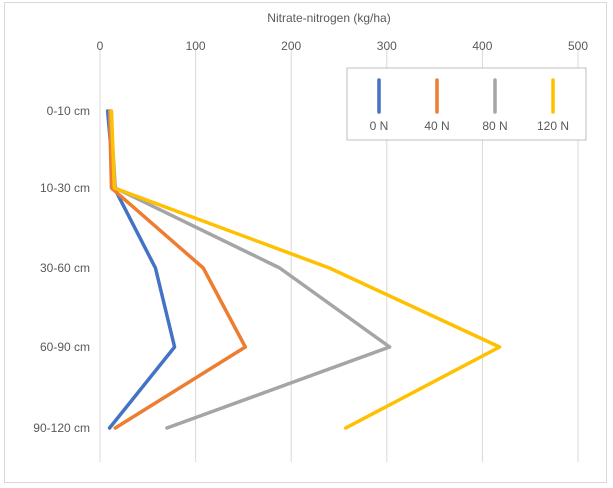  Describe the element at coordinates (578, 46) in the screenshot. I see `x-tick-label: 500` at that location.